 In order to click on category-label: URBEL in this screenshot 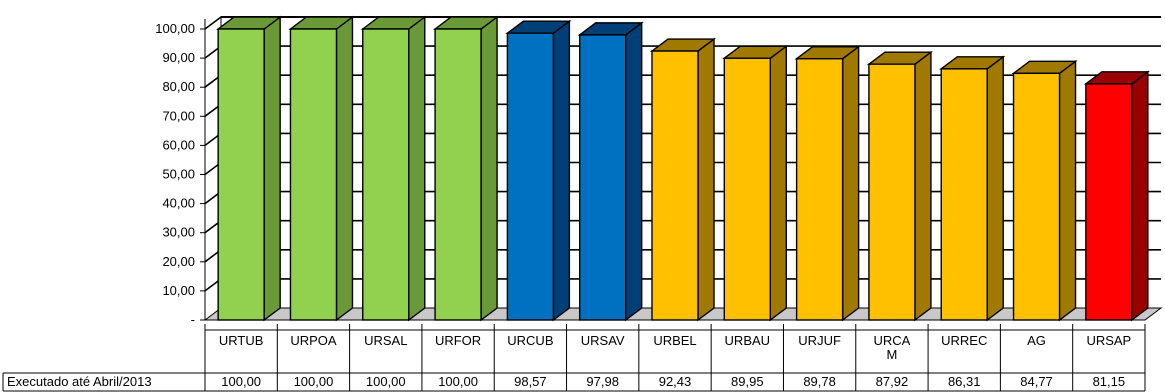, I will do `click(674, 340)`.